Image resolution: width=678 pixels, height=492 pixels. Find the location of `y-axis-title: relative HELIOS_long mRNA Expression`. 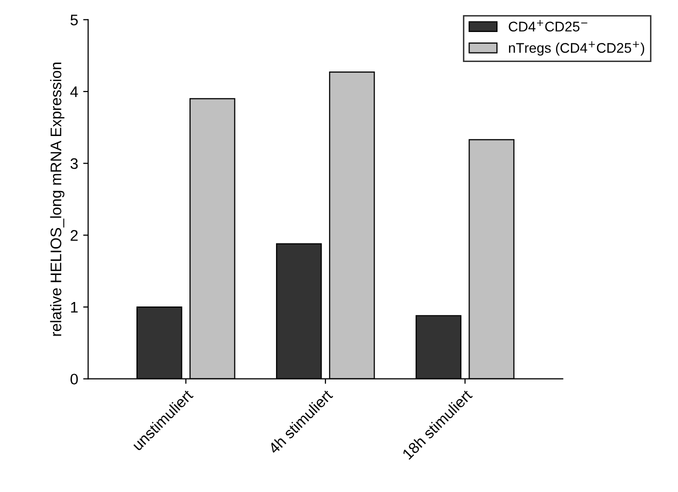

y-axis-title: relative HELIOS_long mRNA Expression is located at coordinates (57, 199).